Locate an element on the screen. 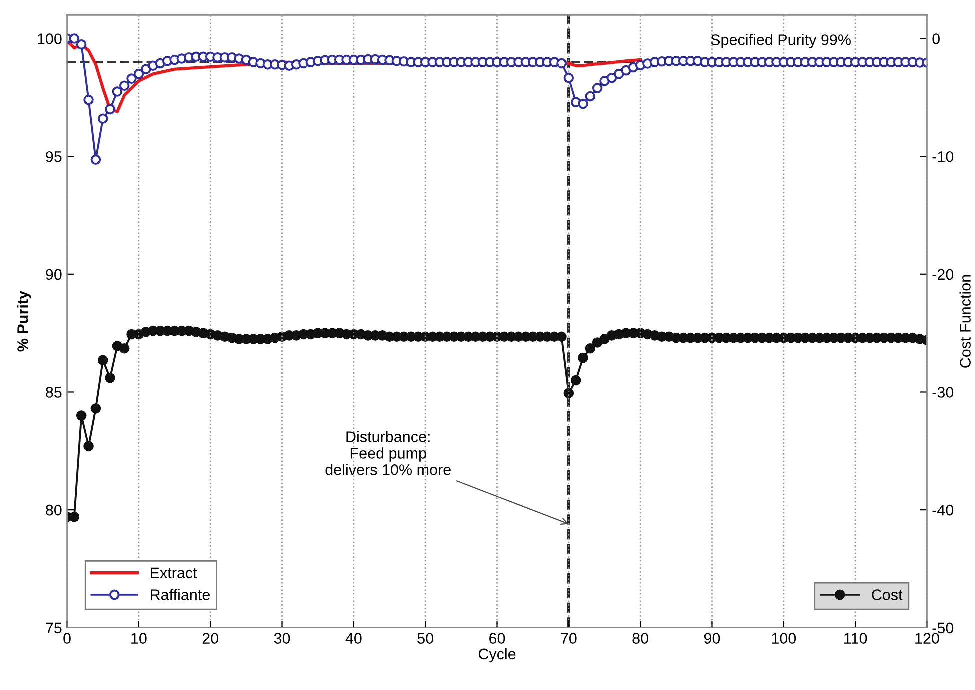  y2-tick-label: -50 is located at coordinates (943, 628).